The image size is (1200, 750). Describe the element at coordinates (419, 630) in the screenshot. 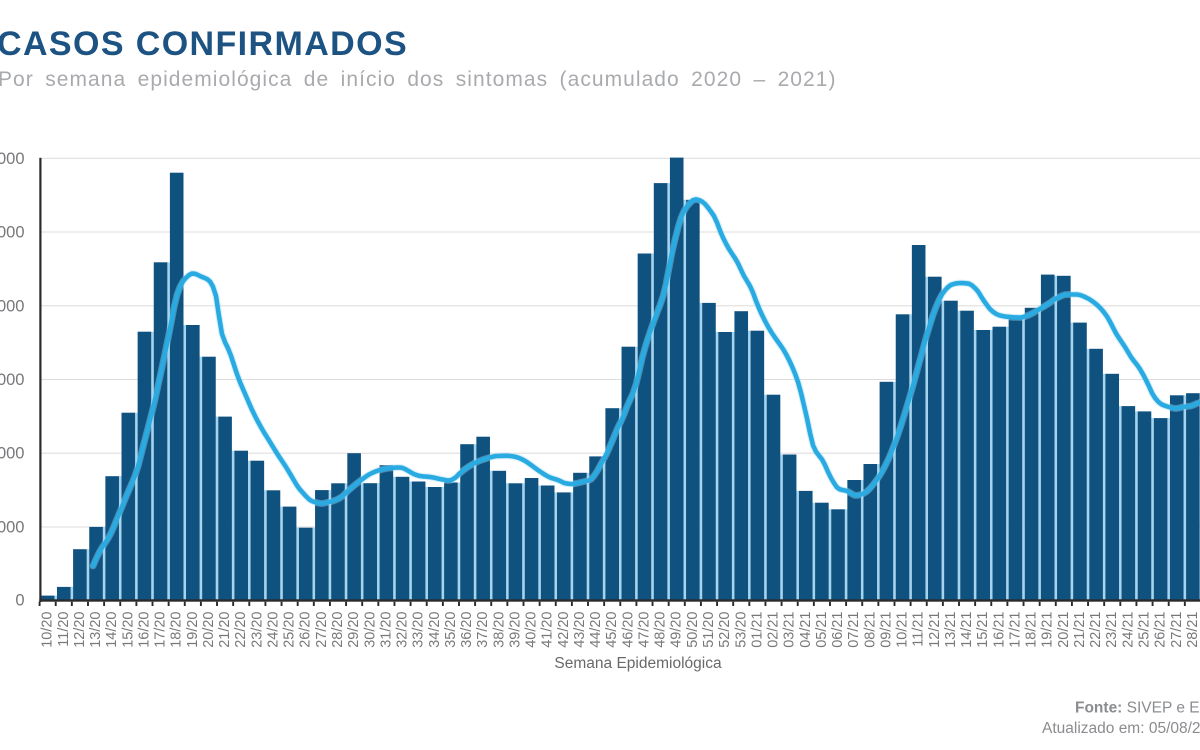

I see `svg-text: 33/20` at that location.